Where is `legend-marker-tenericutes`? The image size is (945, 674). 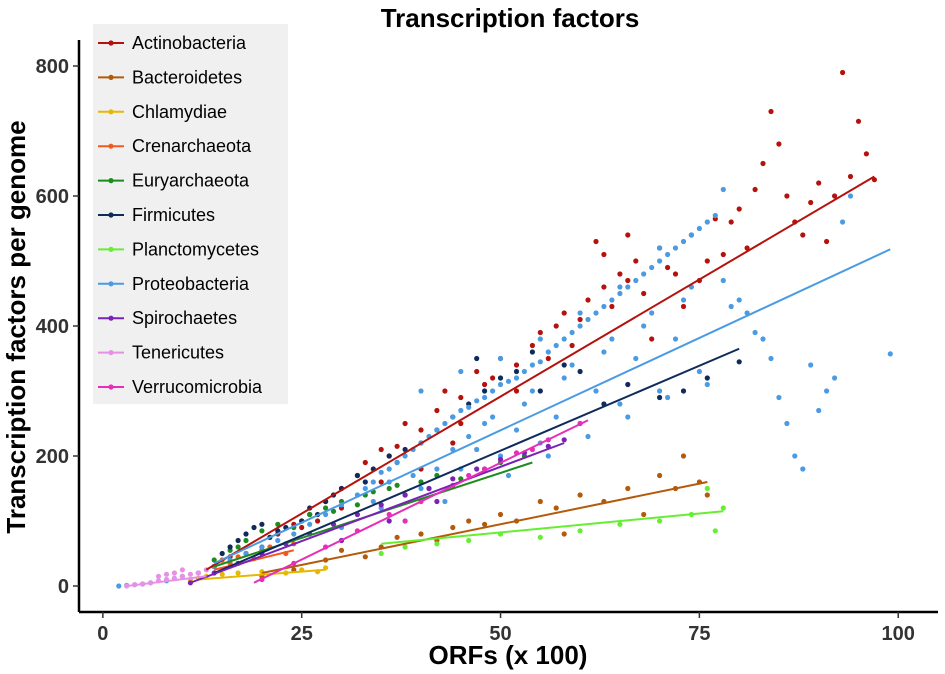
legend-marker-tenericutes is located at coordinates (111, 353).